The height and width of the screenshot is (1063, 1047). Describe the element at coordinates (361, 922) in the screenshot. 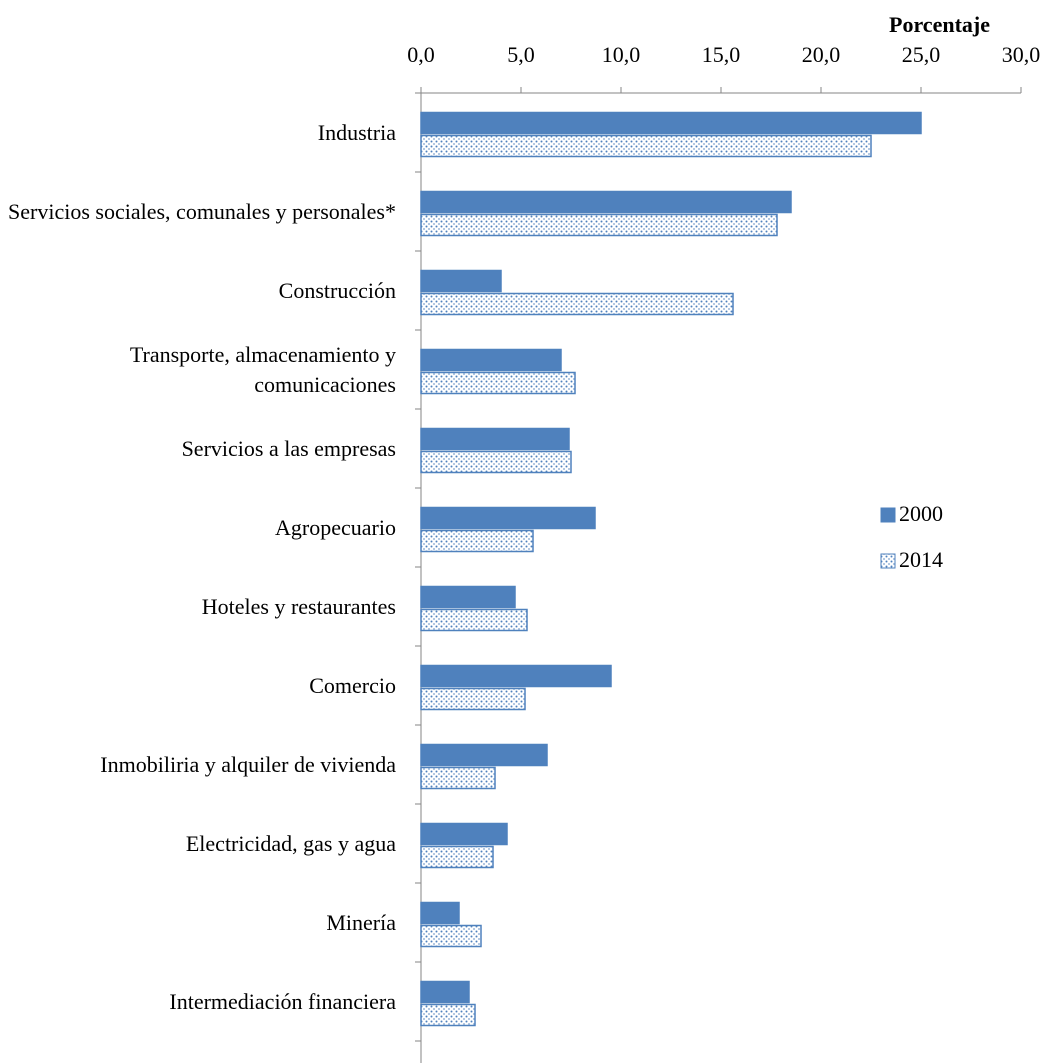

I see `y-tick-label: Minería` at that location.